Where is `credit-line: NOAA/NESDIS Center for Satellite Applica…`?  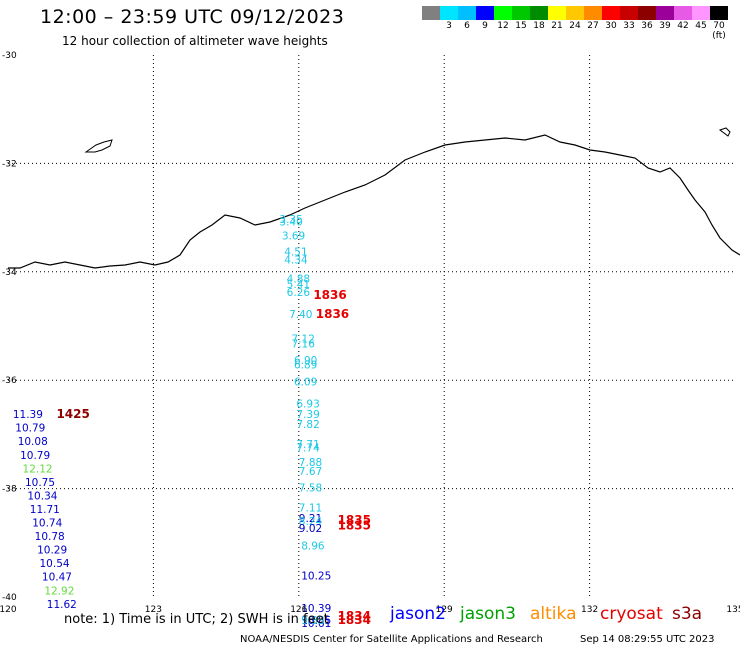 credit-line: NOAA/NESDIS Center for Satellite Applica… is located at coordinates (391, 639).